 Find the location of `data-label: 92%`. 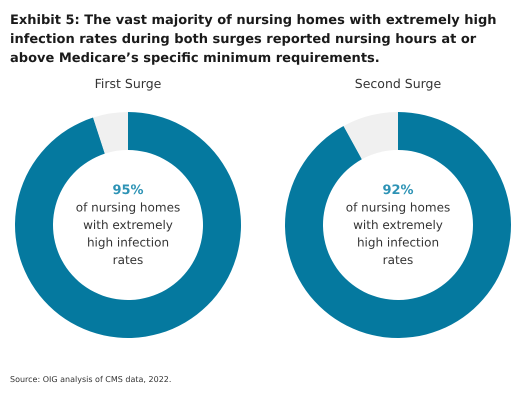

data-label: 92% is located at coordinates (398, 190).